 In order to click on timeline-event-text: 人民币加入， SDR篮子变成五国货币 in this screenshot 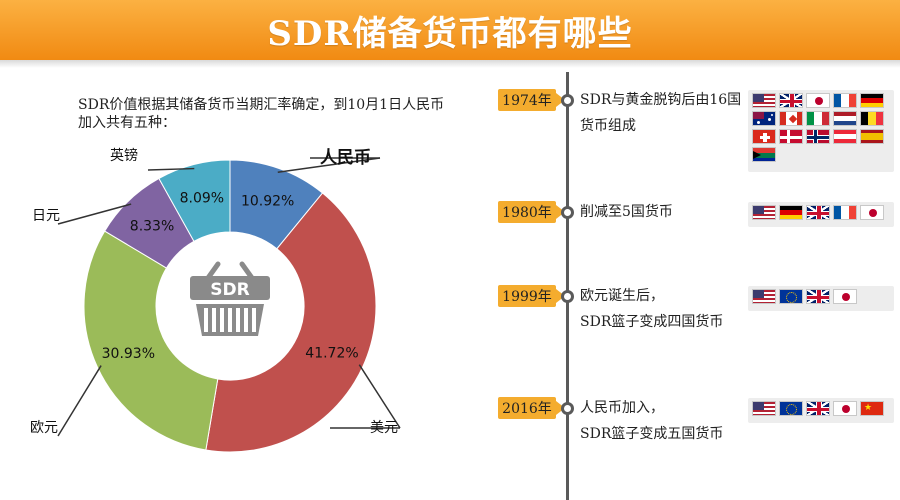, I will do `click(651, 421)`.